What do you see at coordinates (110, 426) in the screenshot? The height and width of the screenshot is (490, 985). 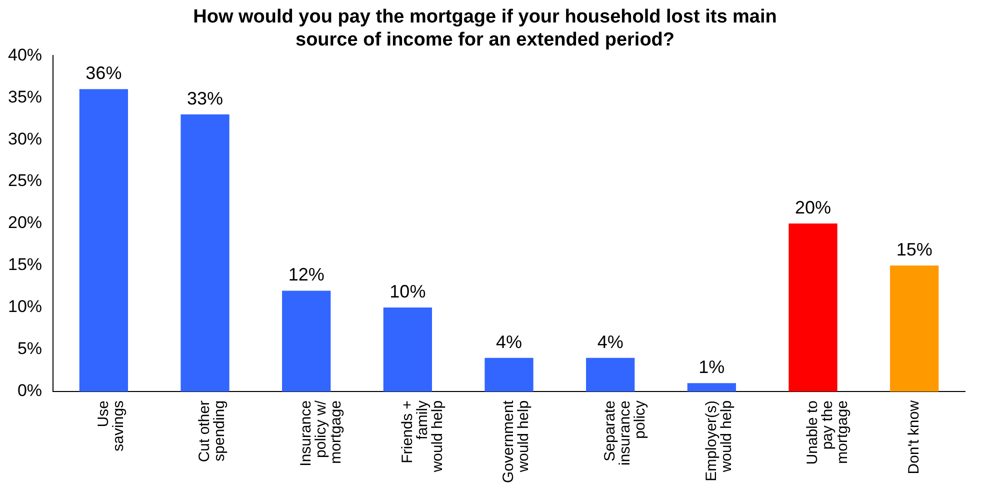 I see `x-tick-label: Use savings` at bounding box center [110, 426].